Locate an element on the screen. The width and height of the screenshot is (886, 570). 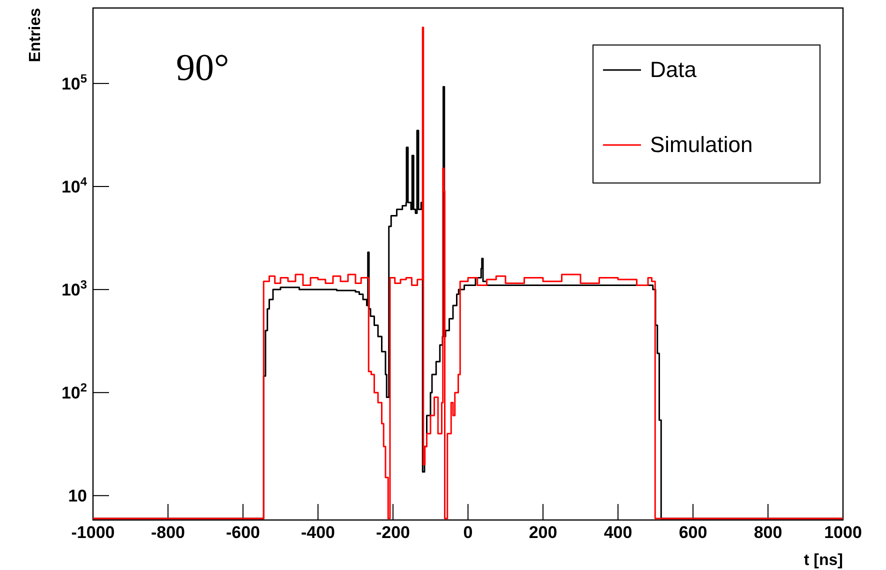
x-tick-label: -1000 is located at coordinates (93, 532).